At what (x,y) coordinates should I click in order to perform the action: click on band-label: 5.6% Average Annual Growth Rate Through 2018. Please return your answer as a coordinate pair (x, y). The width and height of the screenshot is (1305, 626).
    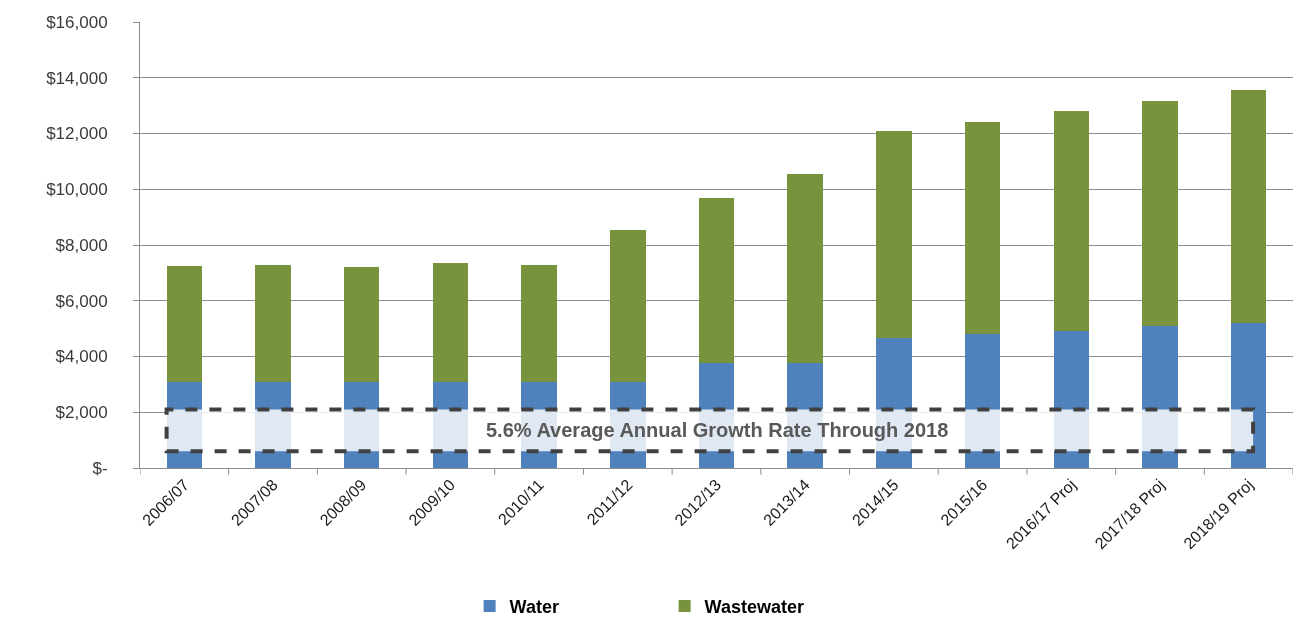
    Looking at the image, I should click on (717, 430).